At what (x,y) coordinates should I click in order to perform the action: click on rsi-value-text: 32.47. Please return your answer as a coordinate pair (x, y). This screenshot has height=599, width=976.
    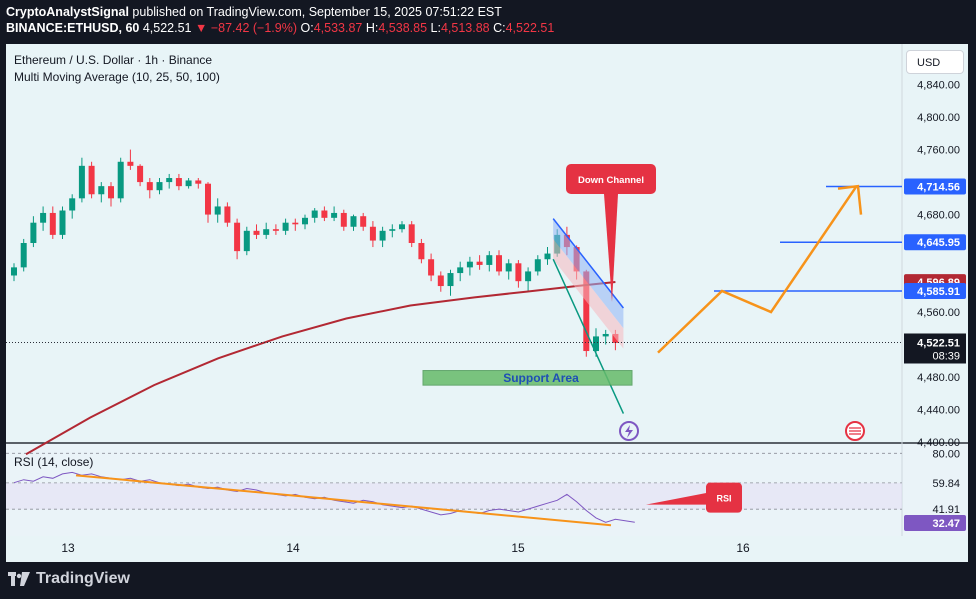
    Looking at the image, I should click on (946, 524).